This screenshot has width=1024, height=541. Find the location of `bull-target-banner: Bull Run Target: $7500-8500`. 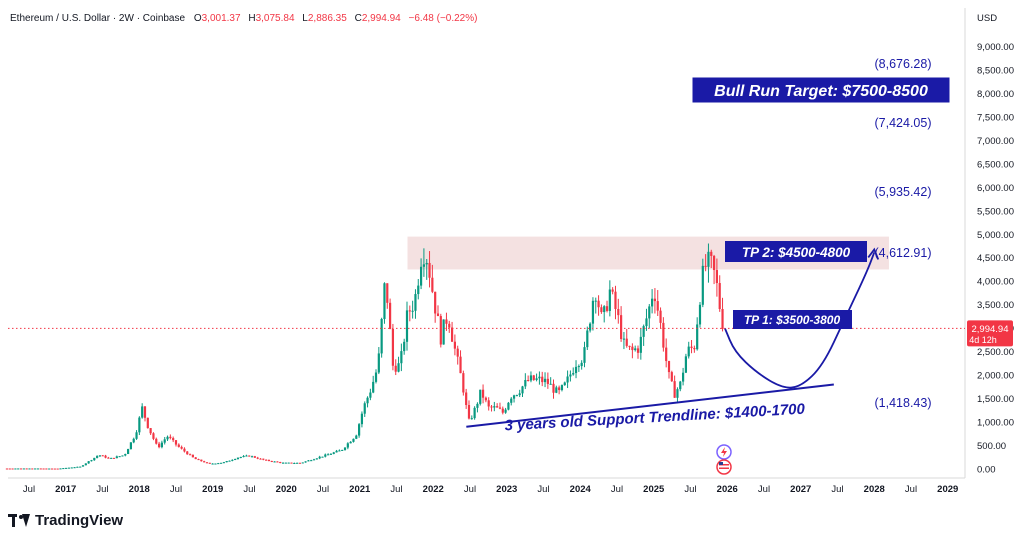

bull-target-banner: Bull Run Target: $7500-8500 is located at coordinates (821, 90).